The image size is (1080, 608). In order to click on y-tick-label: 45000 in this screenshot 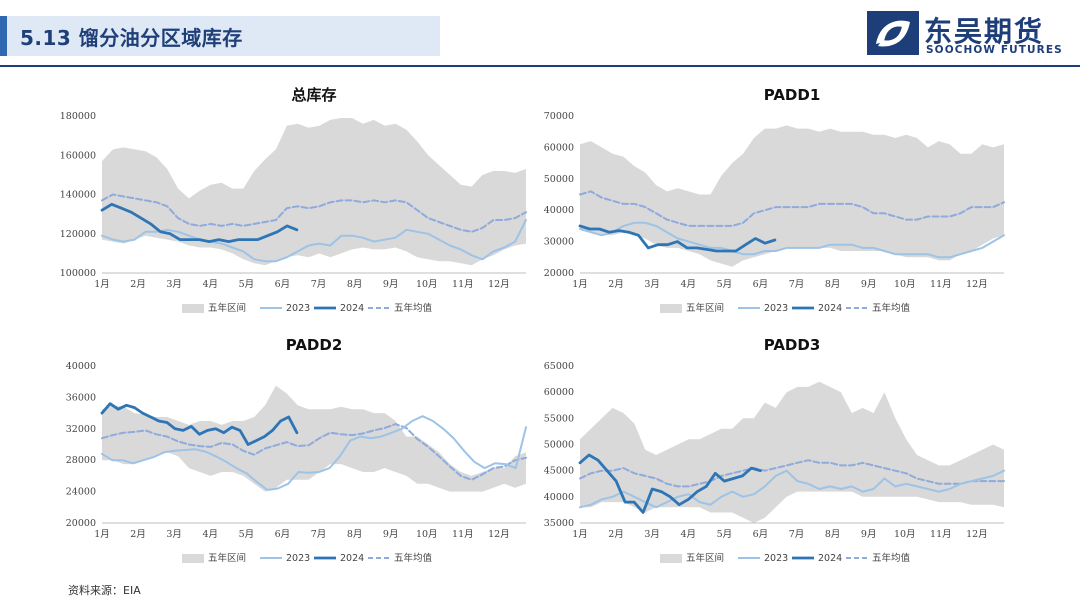, I will do `click(559, 471)`.